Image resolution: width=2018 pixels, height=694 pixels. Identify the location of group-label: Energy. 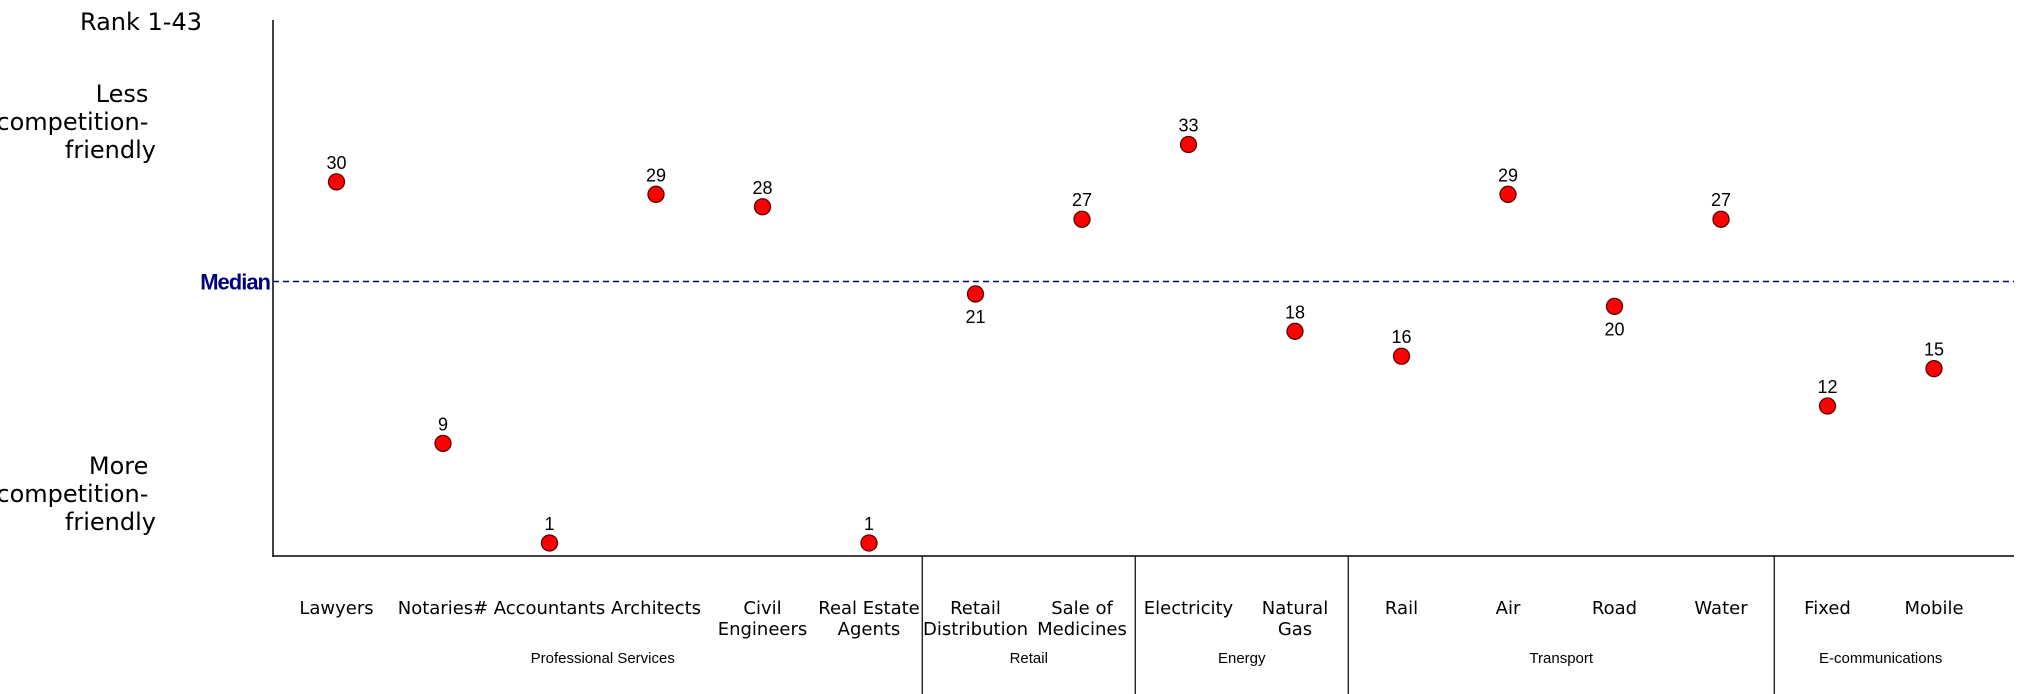
(1242, 658).